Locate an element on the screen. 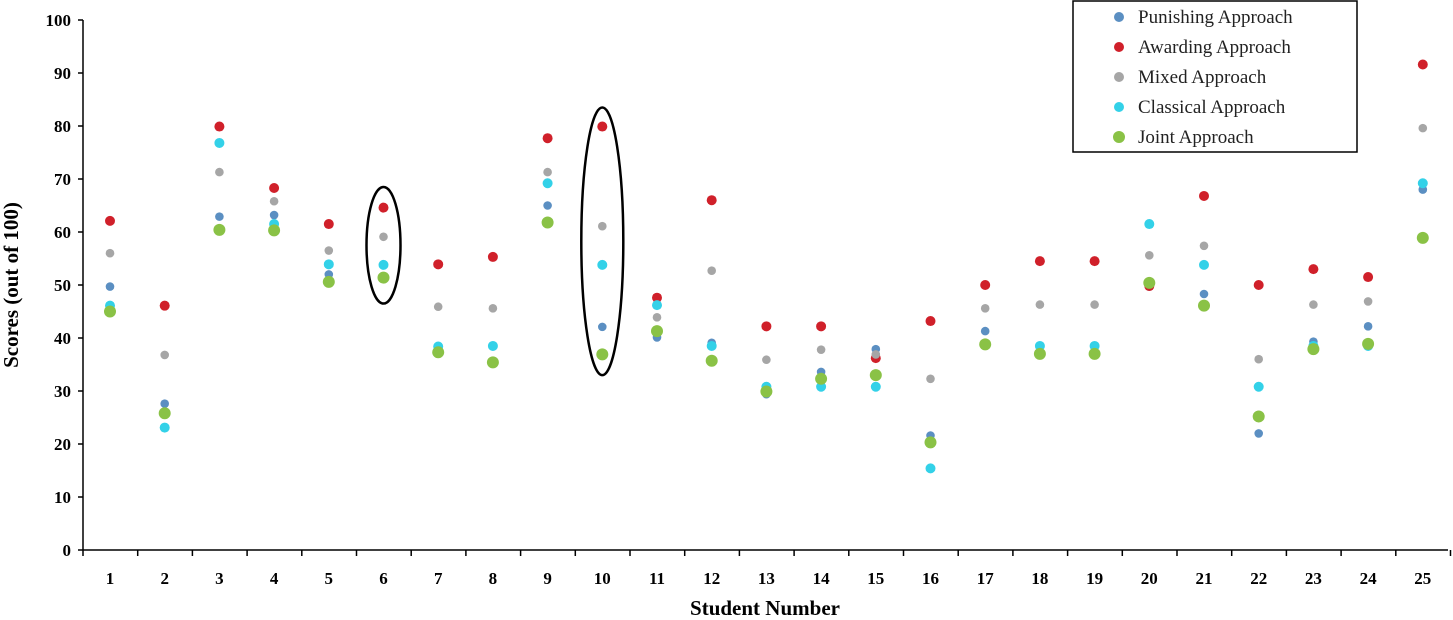 The height and width of the screenshot is (620, 1453). x-tick-label: 1 is located at coordinates (110, 578).